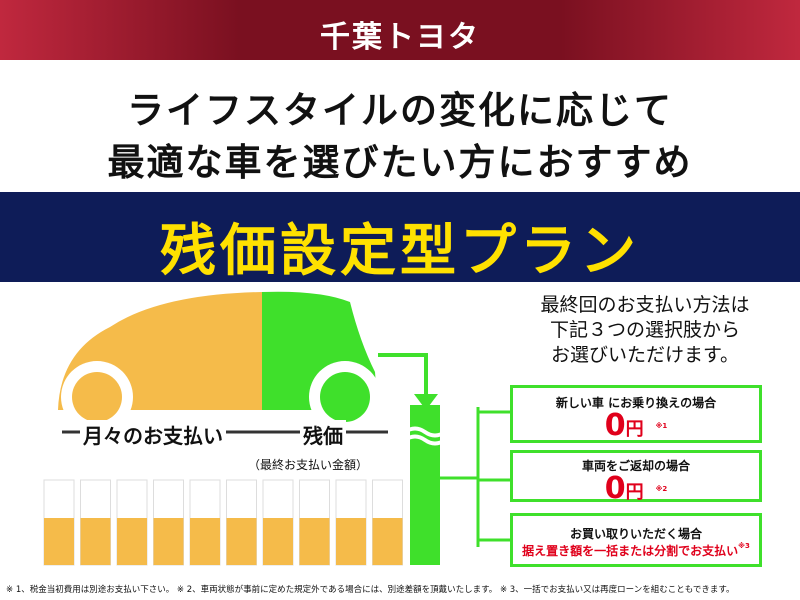  I want to click on monthly-label: 月々のお支払い, so click(153, 434).